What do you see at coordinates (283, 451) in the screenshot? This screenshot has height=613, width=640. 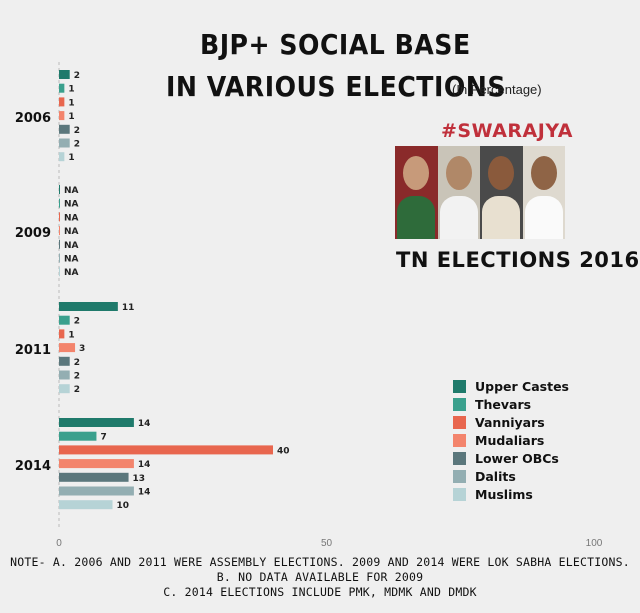 I see `data-label: 40` at bounding box center [283, 451].